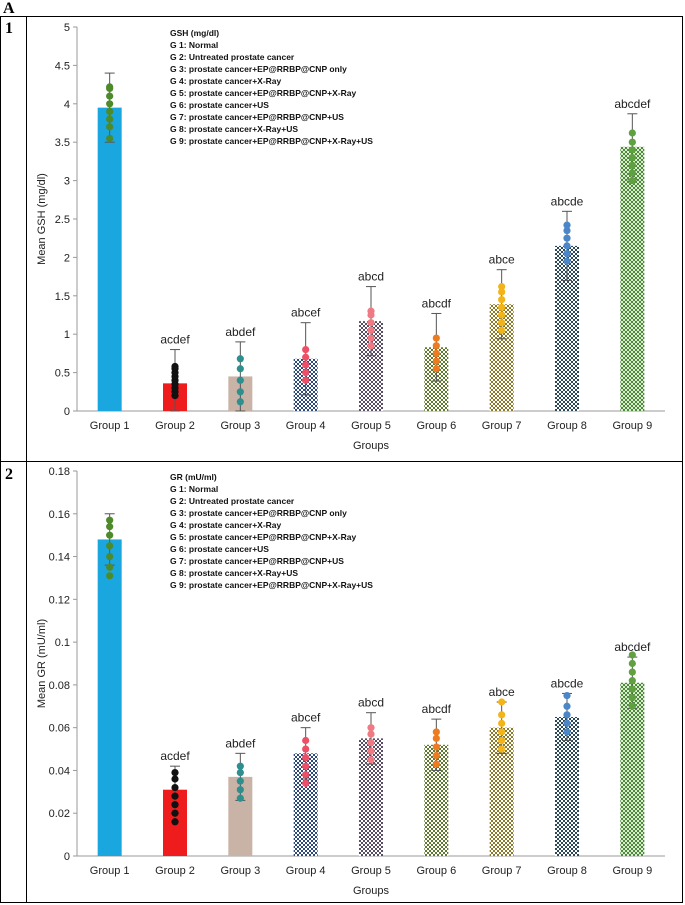 This screenshot has width=685, height=905. I want to click on x-tick-label: Group 4, so click(306, 426).